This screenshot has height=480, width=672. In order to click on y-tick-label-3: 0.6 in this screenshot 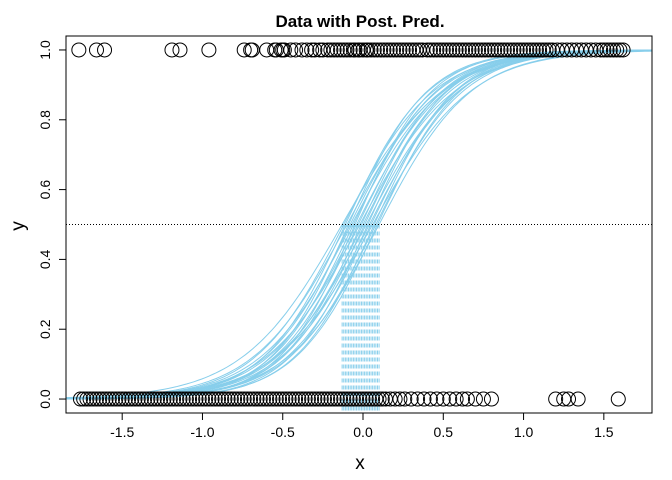, I will do `click(45, 190)`.